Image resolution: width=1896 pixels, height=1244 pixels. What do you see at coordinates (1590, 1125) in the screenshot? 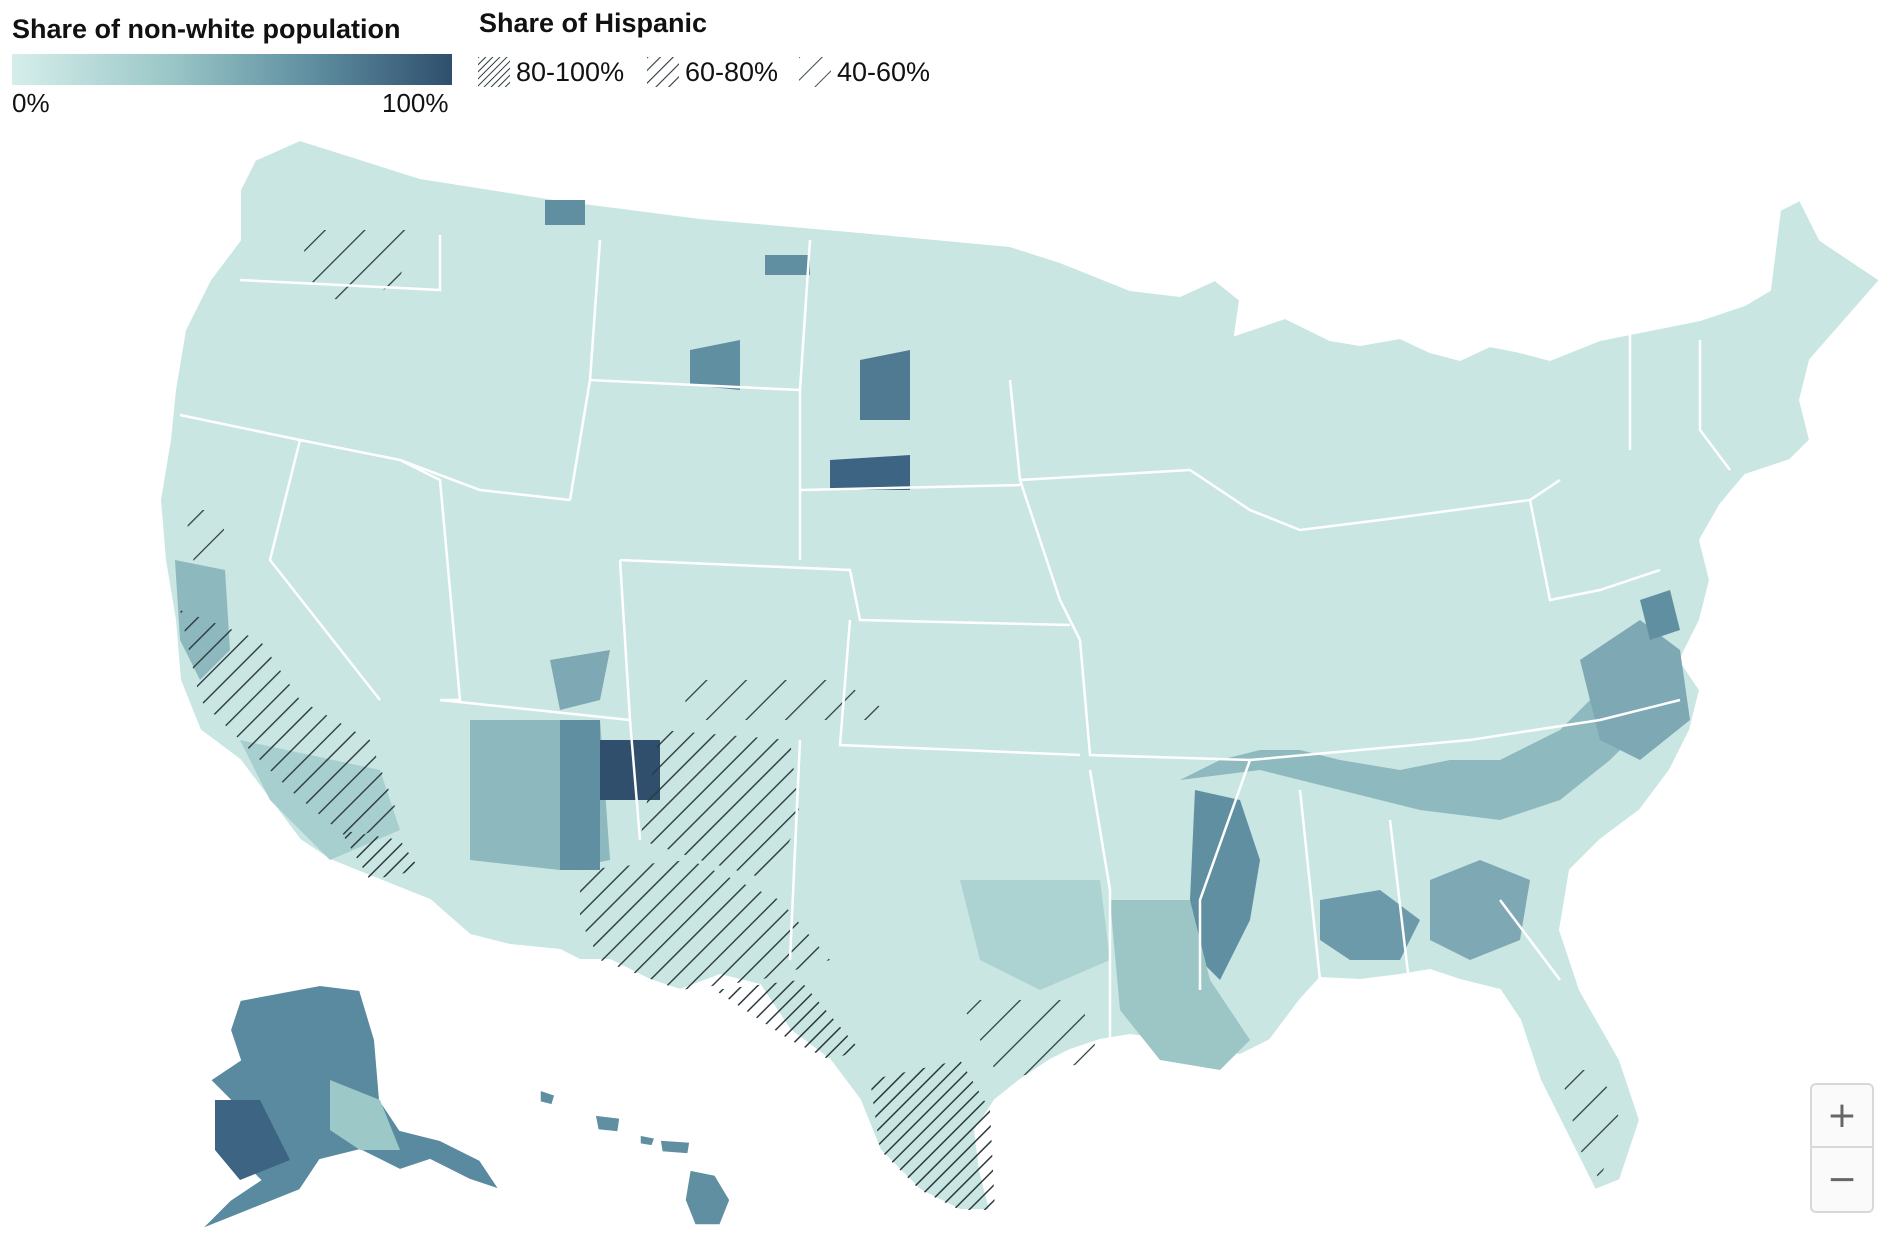
I see `florida-hatch-sparse` at bounding box center [1590, 1125].